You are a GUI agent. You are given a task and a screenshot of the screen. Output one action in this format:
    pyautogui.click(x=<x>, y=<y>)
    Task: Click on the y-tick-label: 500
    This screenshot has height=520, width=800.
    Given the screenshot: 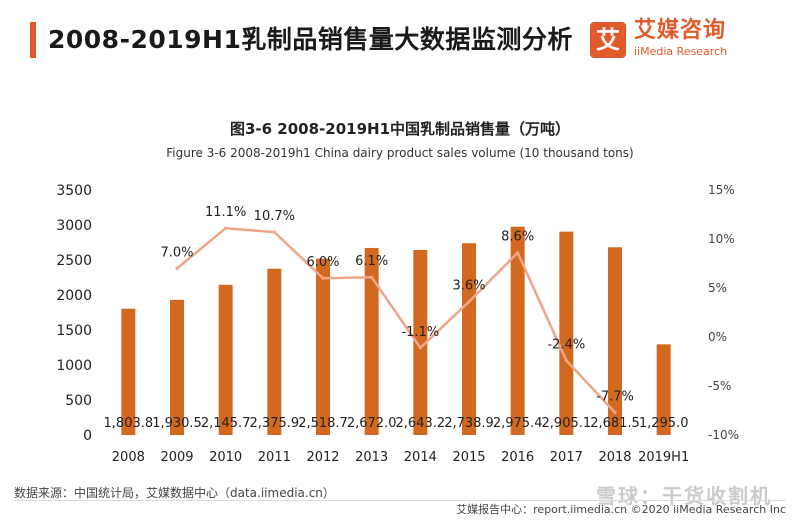 What is the action you would take?
    pyautogui.click(x=78, y=401)
    